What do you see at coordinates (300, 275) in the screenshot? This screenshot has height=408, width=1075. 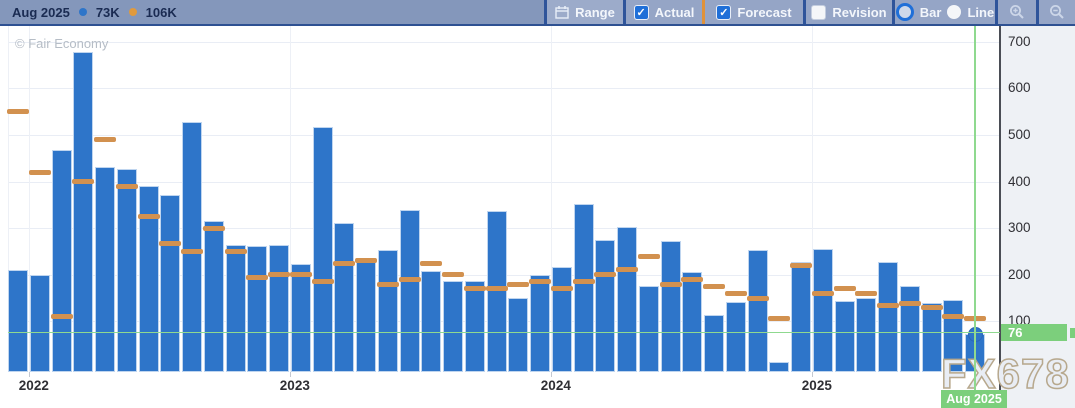 I see `forecast-dash-jan-2023` at bounding box center [300, 275].